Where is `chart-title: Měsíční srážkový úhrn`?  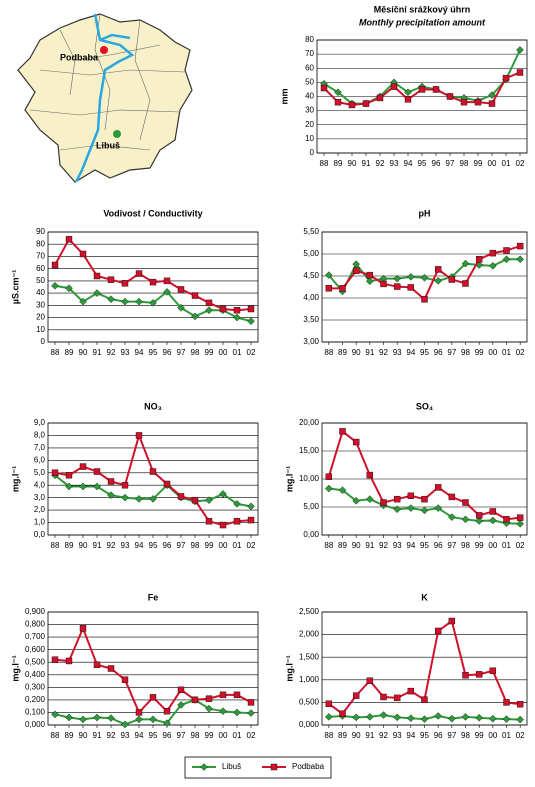 chart-title: Měsíční srážkový úhrn is located at coordinates (422, 9).